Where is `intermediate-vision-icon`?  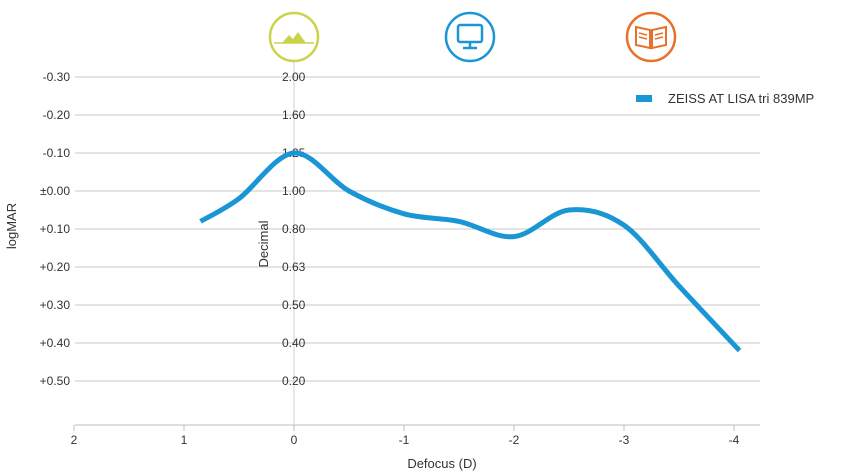 intermediate-vision-icon is located at coordinates (470, 37).